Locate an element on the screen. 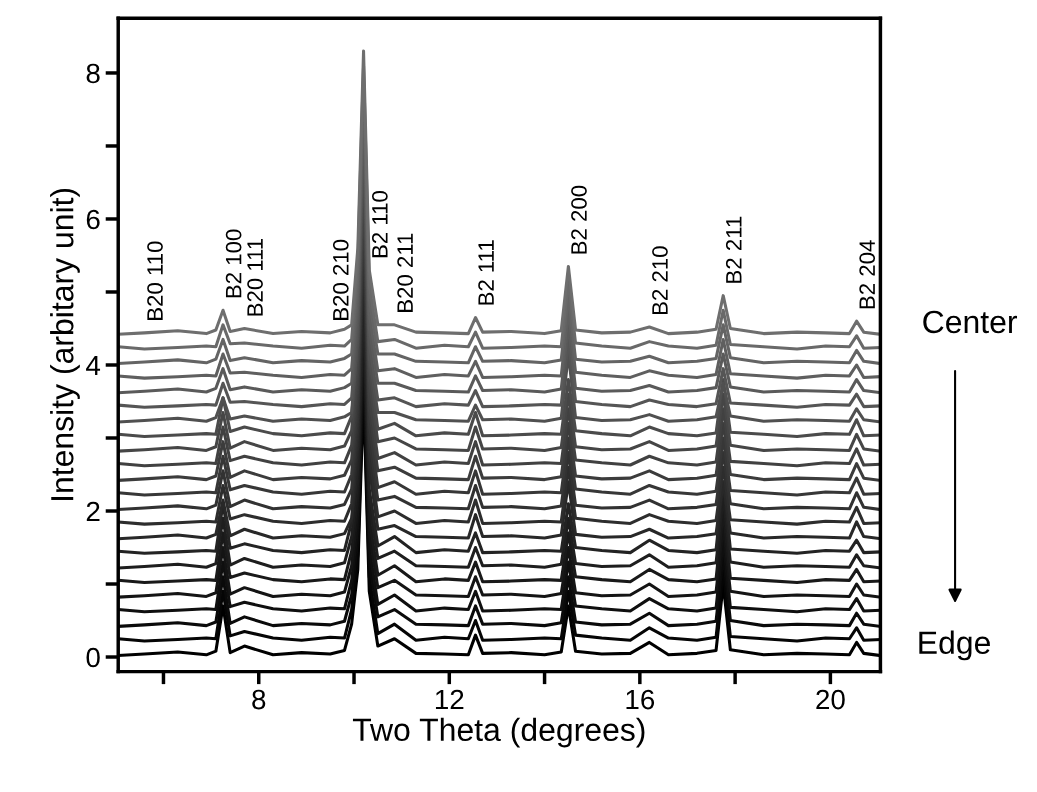 The height and width of the screenshot is (792, 1037). text: Edge is located at coordinates (954, 645).